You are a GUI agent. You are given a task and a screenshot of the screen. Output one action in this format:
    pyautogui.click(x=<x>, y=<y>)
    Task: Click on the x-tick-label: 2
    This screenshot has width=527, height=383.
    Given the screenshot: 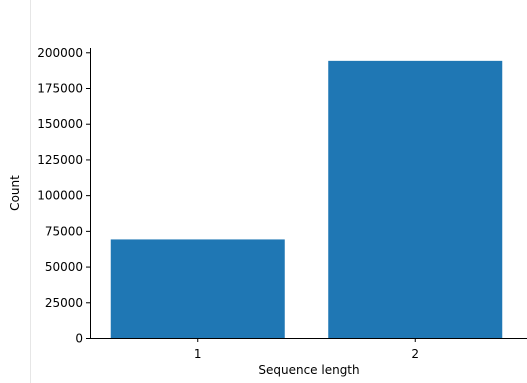 What is the action you would take?
    pyautogui.click(x=415, y=354)
    